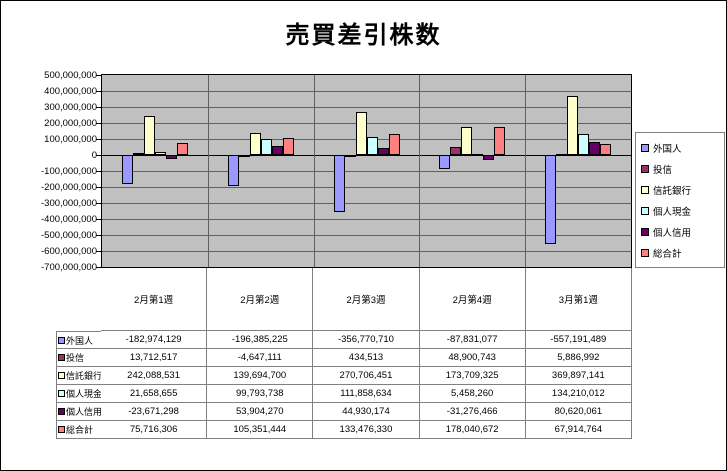 This screenshot has height=471, width=727. Describe the element at coordinates (383, 151) in the screenshot. I see `bar-個人信用-2月第3週` at that location.